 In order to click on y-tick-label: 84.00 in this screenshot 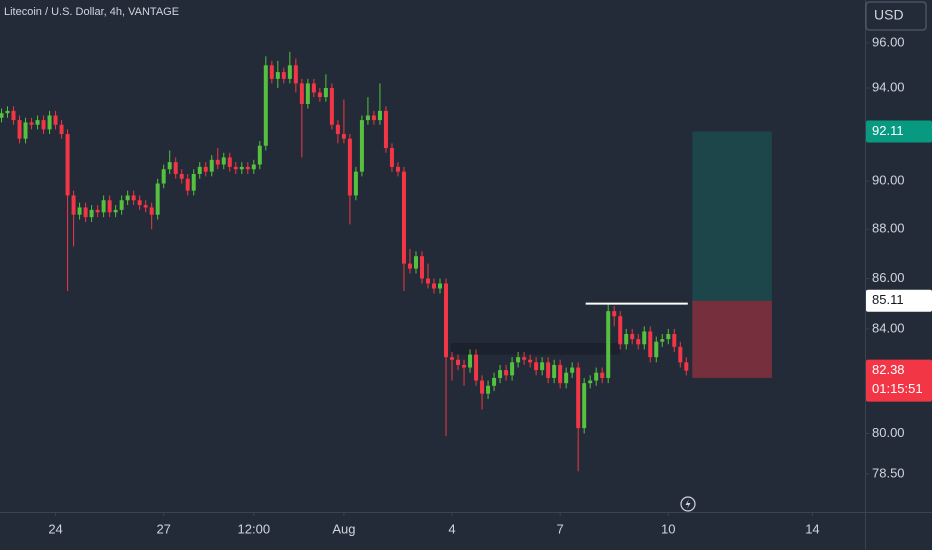, I will do `click(888, 327)`.